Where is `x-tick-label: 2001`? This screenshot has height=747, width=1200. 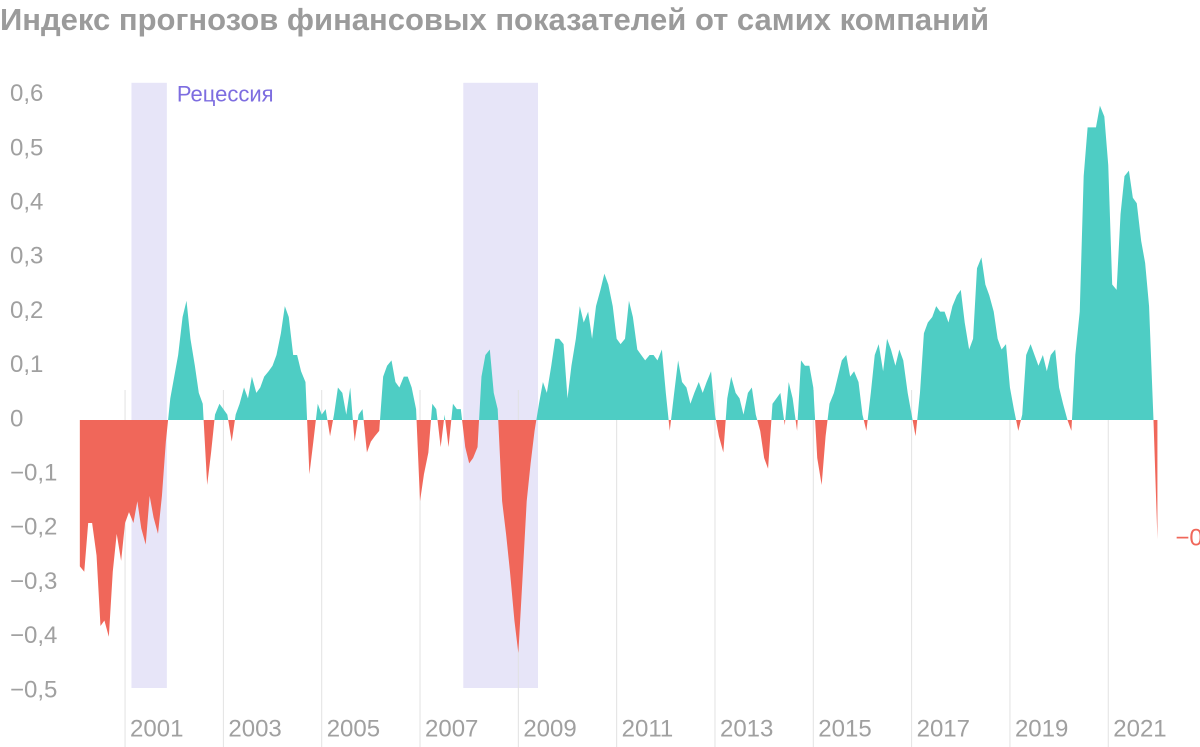
x-tick-label: 2001 is located at coordinates (156, 728).